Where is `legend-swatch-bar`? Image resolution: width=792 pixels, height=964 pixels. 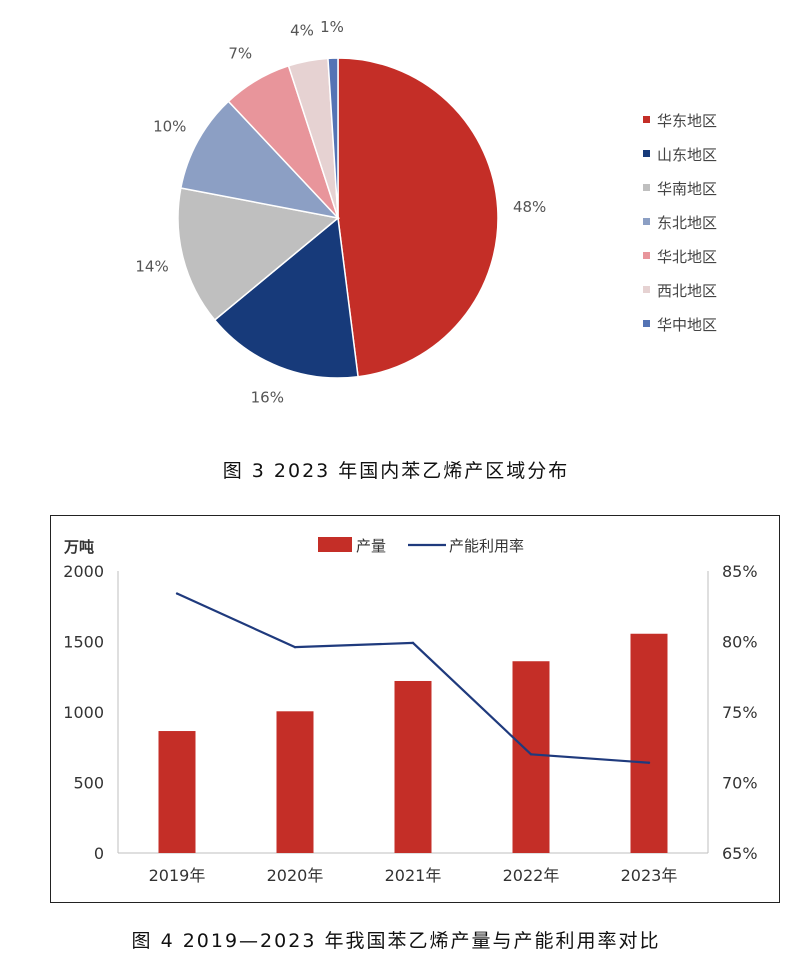
legend-swatch-bar is located at coordinates (335, 544).